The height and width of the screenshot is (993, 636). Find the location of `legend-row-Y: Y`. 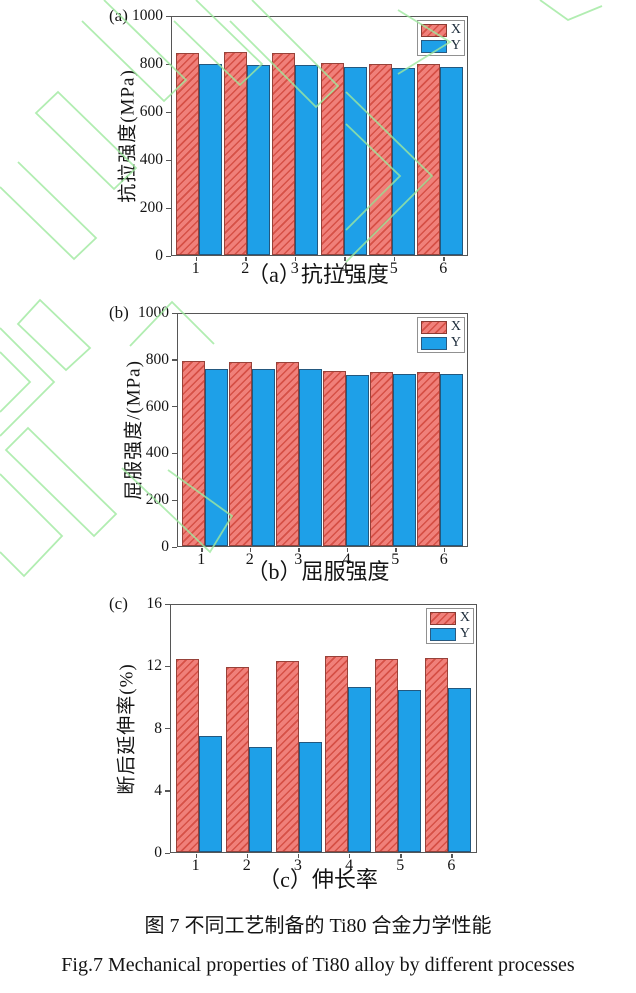

legend-row-Y: Y is located at coordinates (440, 45).